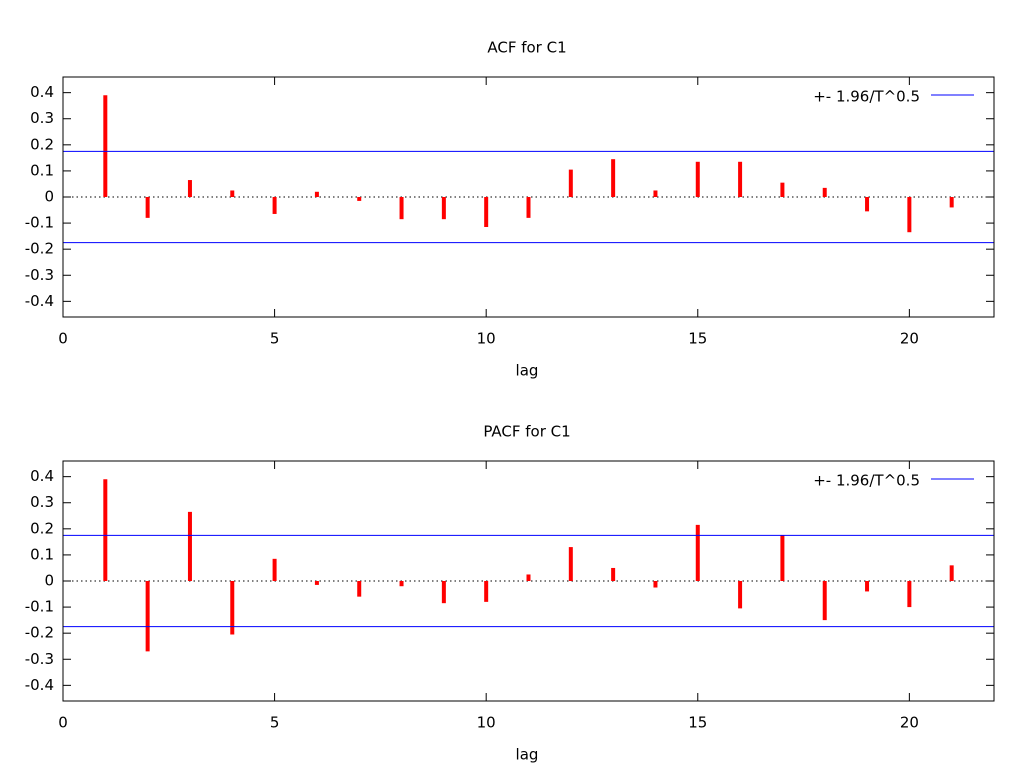 The width and height of the screenshot is (1025, 779). What do you see at coordinates (526, 432) in the screenshot?
I see `chart-title: PACF for C1` at bounding box center [526, 432].